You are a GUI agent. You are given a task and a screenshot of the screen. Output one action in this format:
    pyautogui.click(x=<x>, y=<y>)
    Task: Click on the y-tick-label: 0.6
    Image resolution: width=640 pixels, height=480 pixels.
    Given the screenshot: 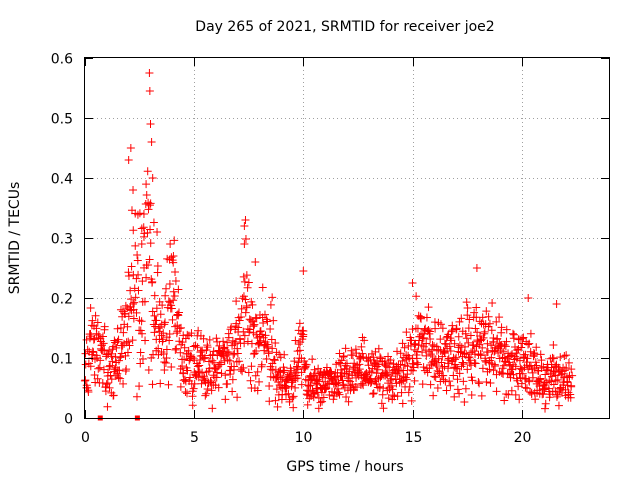 What is the action you would take?
    pyautogui.click(x=62, y=60)
    